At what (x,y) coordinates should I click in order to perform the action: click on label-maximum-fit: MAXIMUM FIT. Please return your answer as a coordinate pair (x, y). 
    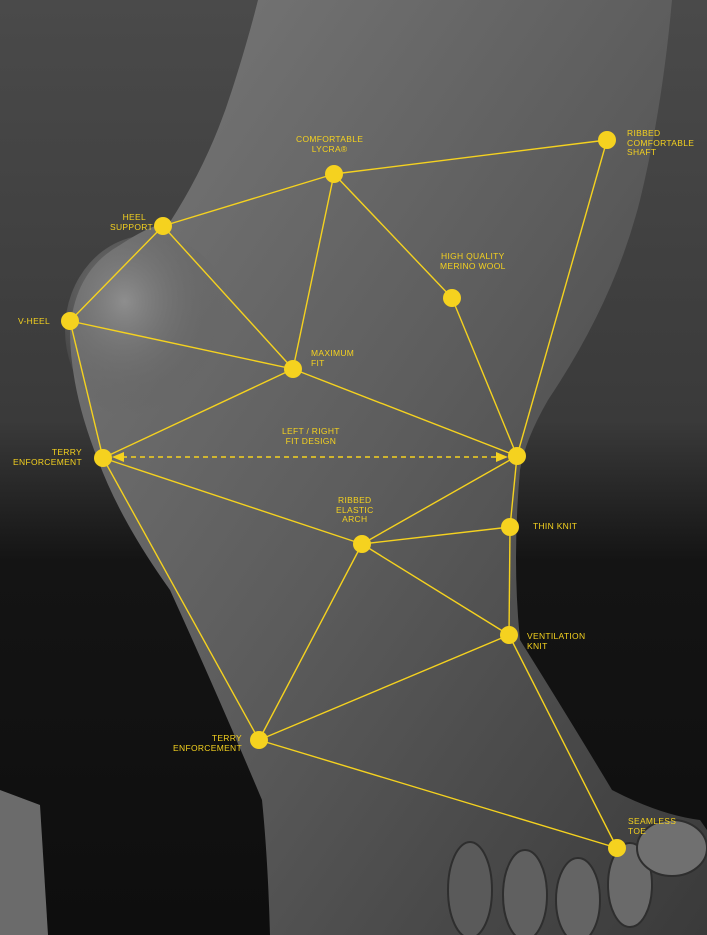
    Looking at the image, I should click on (333, 358).